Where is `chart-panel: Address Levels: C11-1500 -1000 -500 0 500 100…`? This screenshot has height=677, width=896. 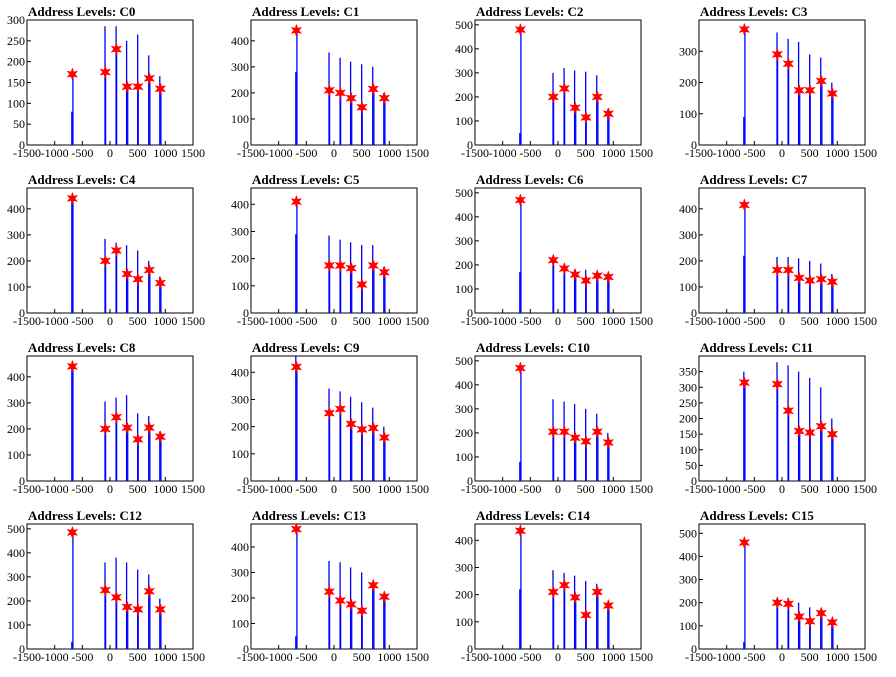 chart-panel: Address Levels: C11-1500 -1000 -500 0 500 100… is located at coordinates (778, 418).